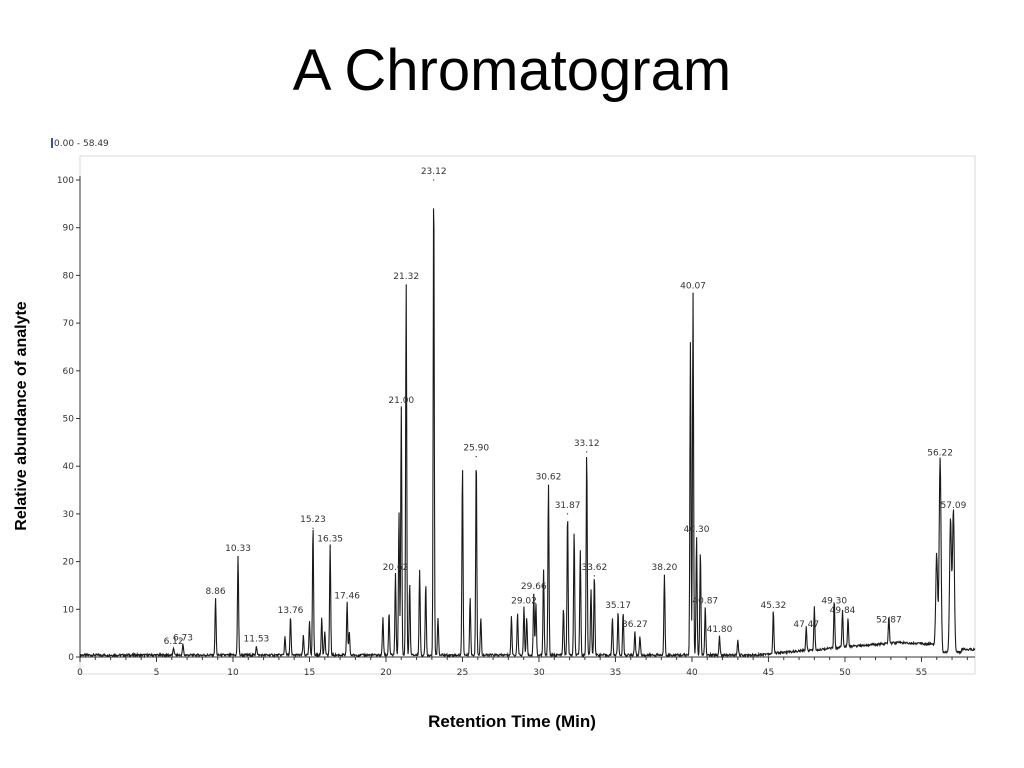 Image resolution: width=1024 pixels, height=768 pixels. What do you see at coordinates (233, 673) in the screenshot?
I see `x-tick-label: 10` at bounding box center [233, 673].